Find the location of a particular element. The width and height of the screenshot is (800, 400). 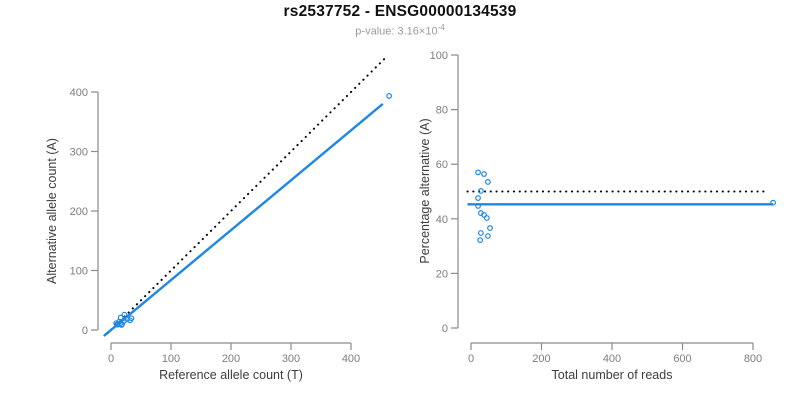

y-tick-label: 40 is located at coordinates (442, 220).